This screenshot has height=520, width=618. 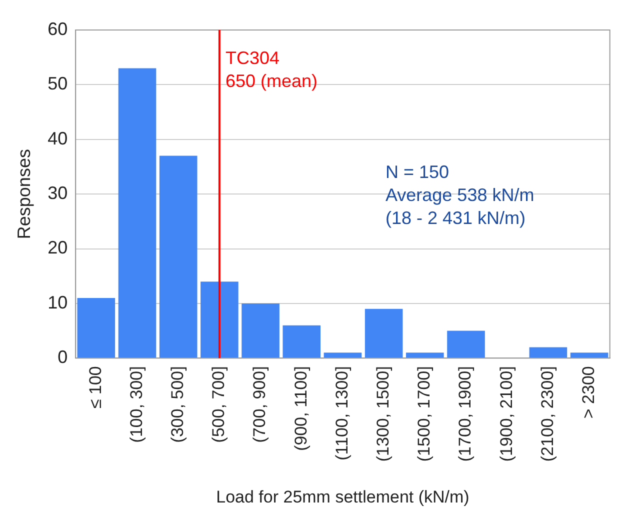 I want to click on annotation: Average 538 kN/m, so click(x=459, y=194).